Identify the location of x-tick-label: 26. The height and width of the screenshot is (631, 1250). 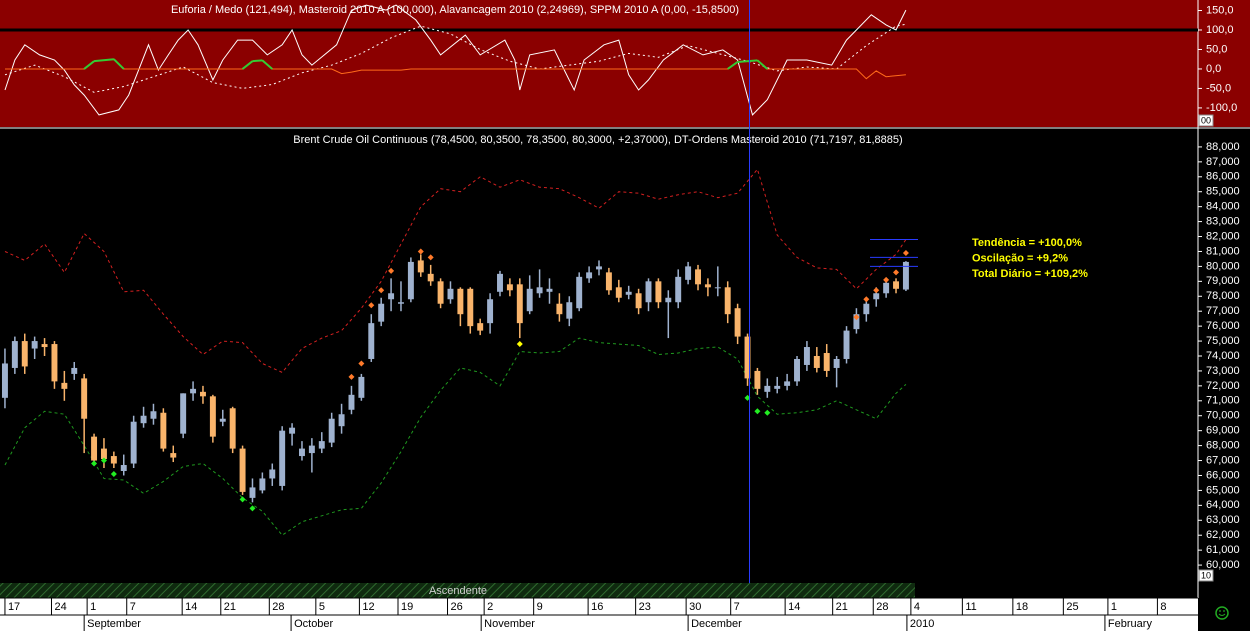
(457, 607).